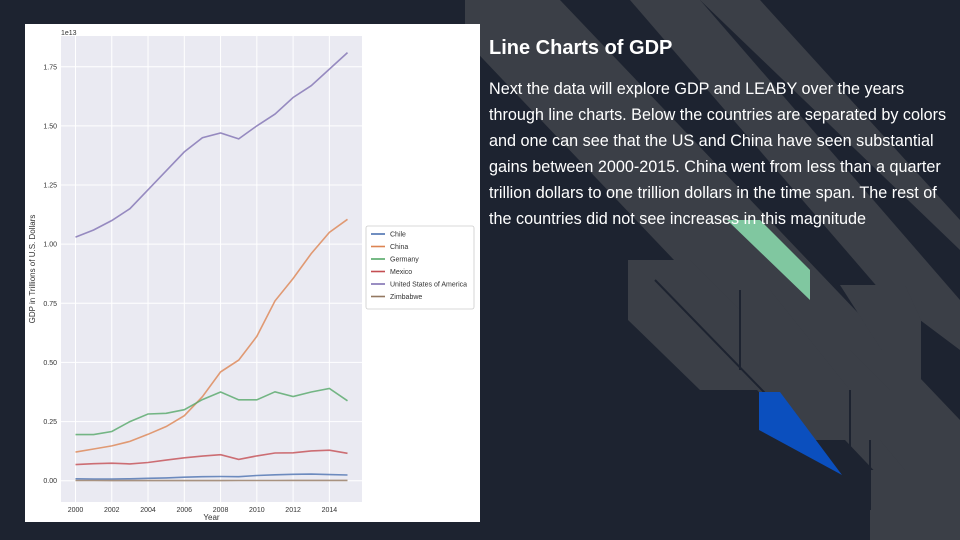  I want to click on series-line-china, so click(211, 335).